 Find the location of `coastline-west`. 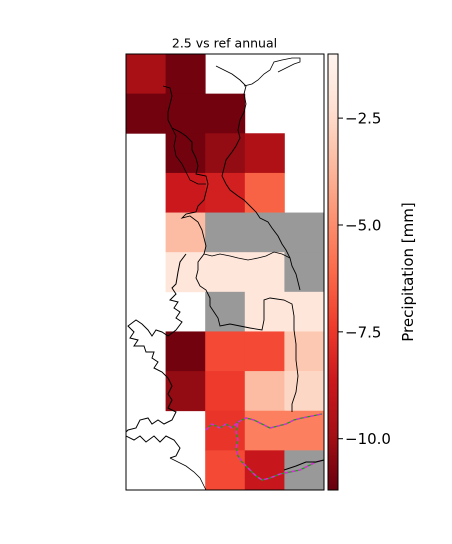

coastline-west is located at coordinates (156, 343).